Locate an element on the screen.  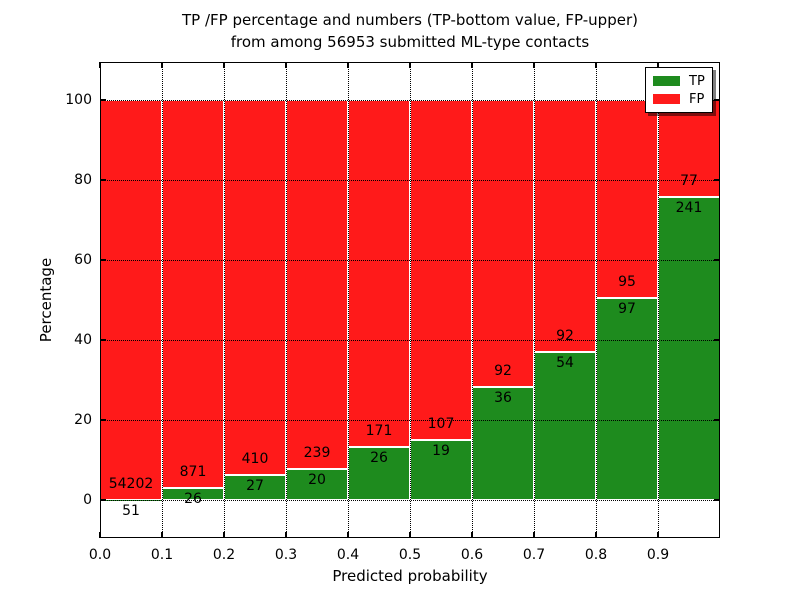
bar-count-label-fp: 410 is located at coordinates (255, 459).